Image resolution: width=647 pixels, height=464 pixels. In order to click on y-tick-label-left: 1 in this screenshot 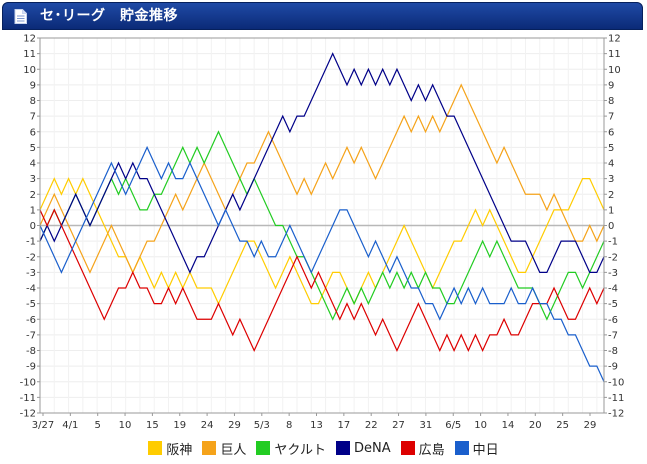, I will do `click(33, 210)`.